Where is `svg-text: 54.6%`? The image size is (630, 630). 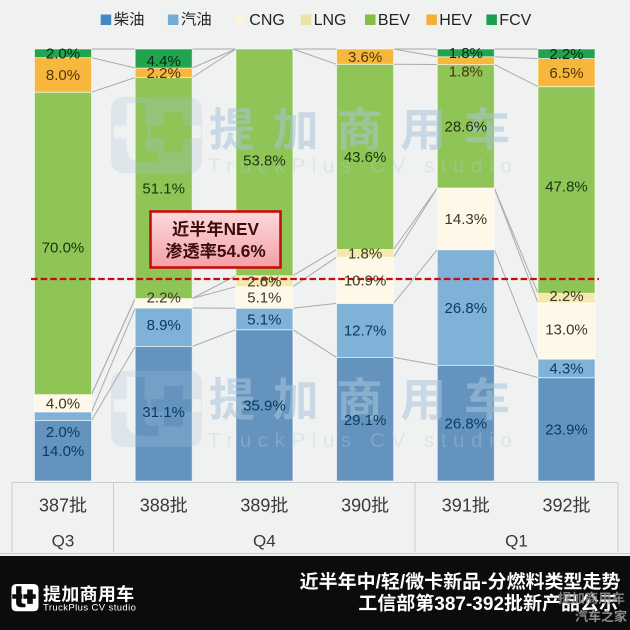
svg-text: 54.6% is located at coordinates (241, 251).